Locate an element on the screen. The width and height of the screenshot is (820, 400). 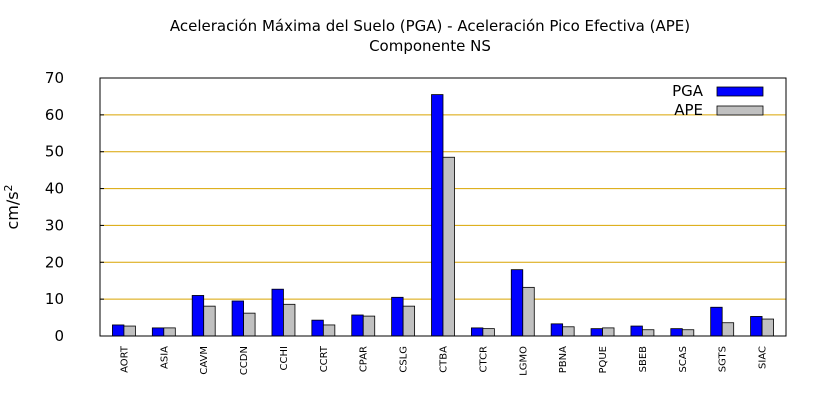
y-axis-label-unit: cm/s is located at coordinates (12, 210).